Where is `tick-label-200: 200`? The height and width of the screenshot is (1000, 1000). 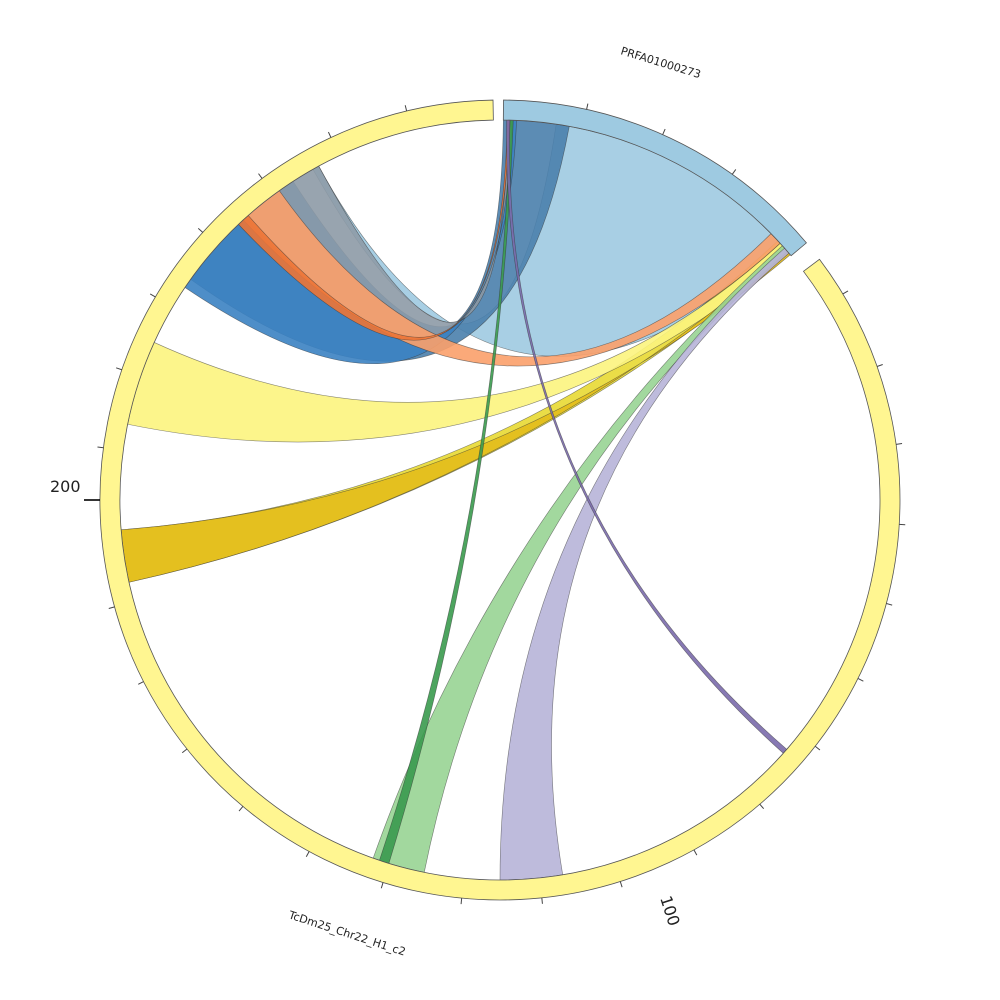 tick-label-200: 200 is located at coordinates (65, 486).